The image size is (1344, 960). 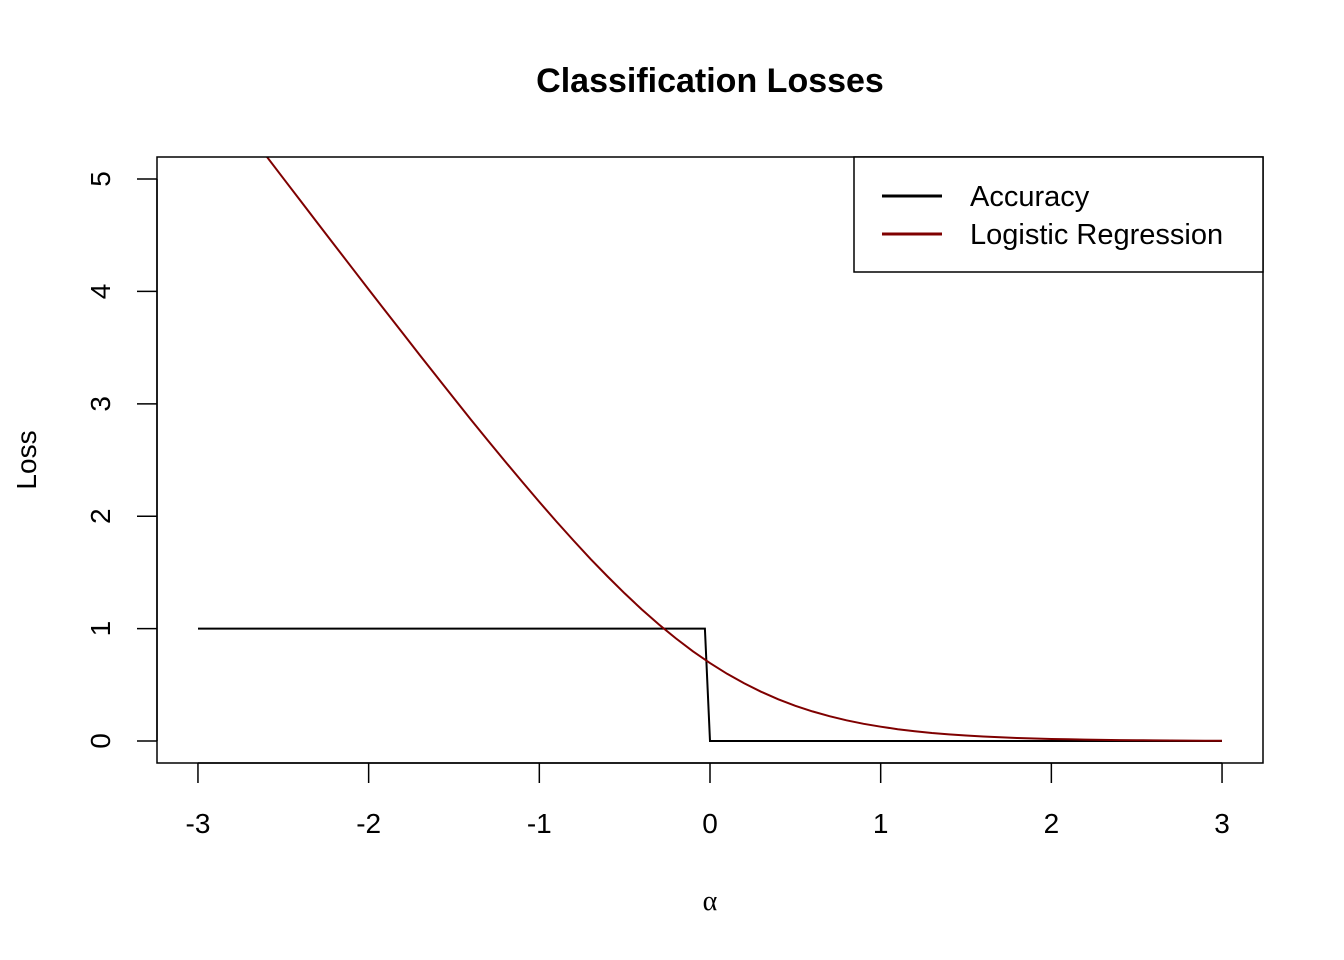 I want to click on x-tick-label: -3, so click(x=198, y=823).